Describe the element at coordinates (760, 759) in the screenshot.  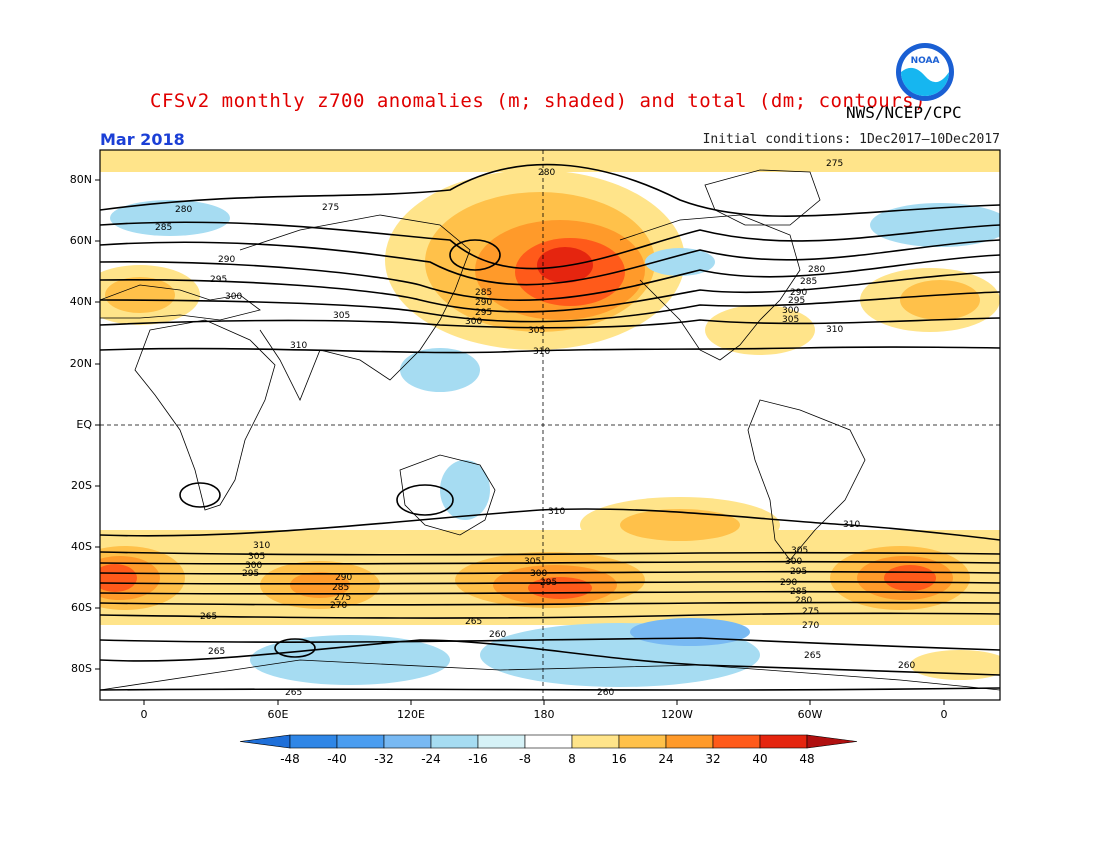
I see `colorbar-label: 40` at that location.